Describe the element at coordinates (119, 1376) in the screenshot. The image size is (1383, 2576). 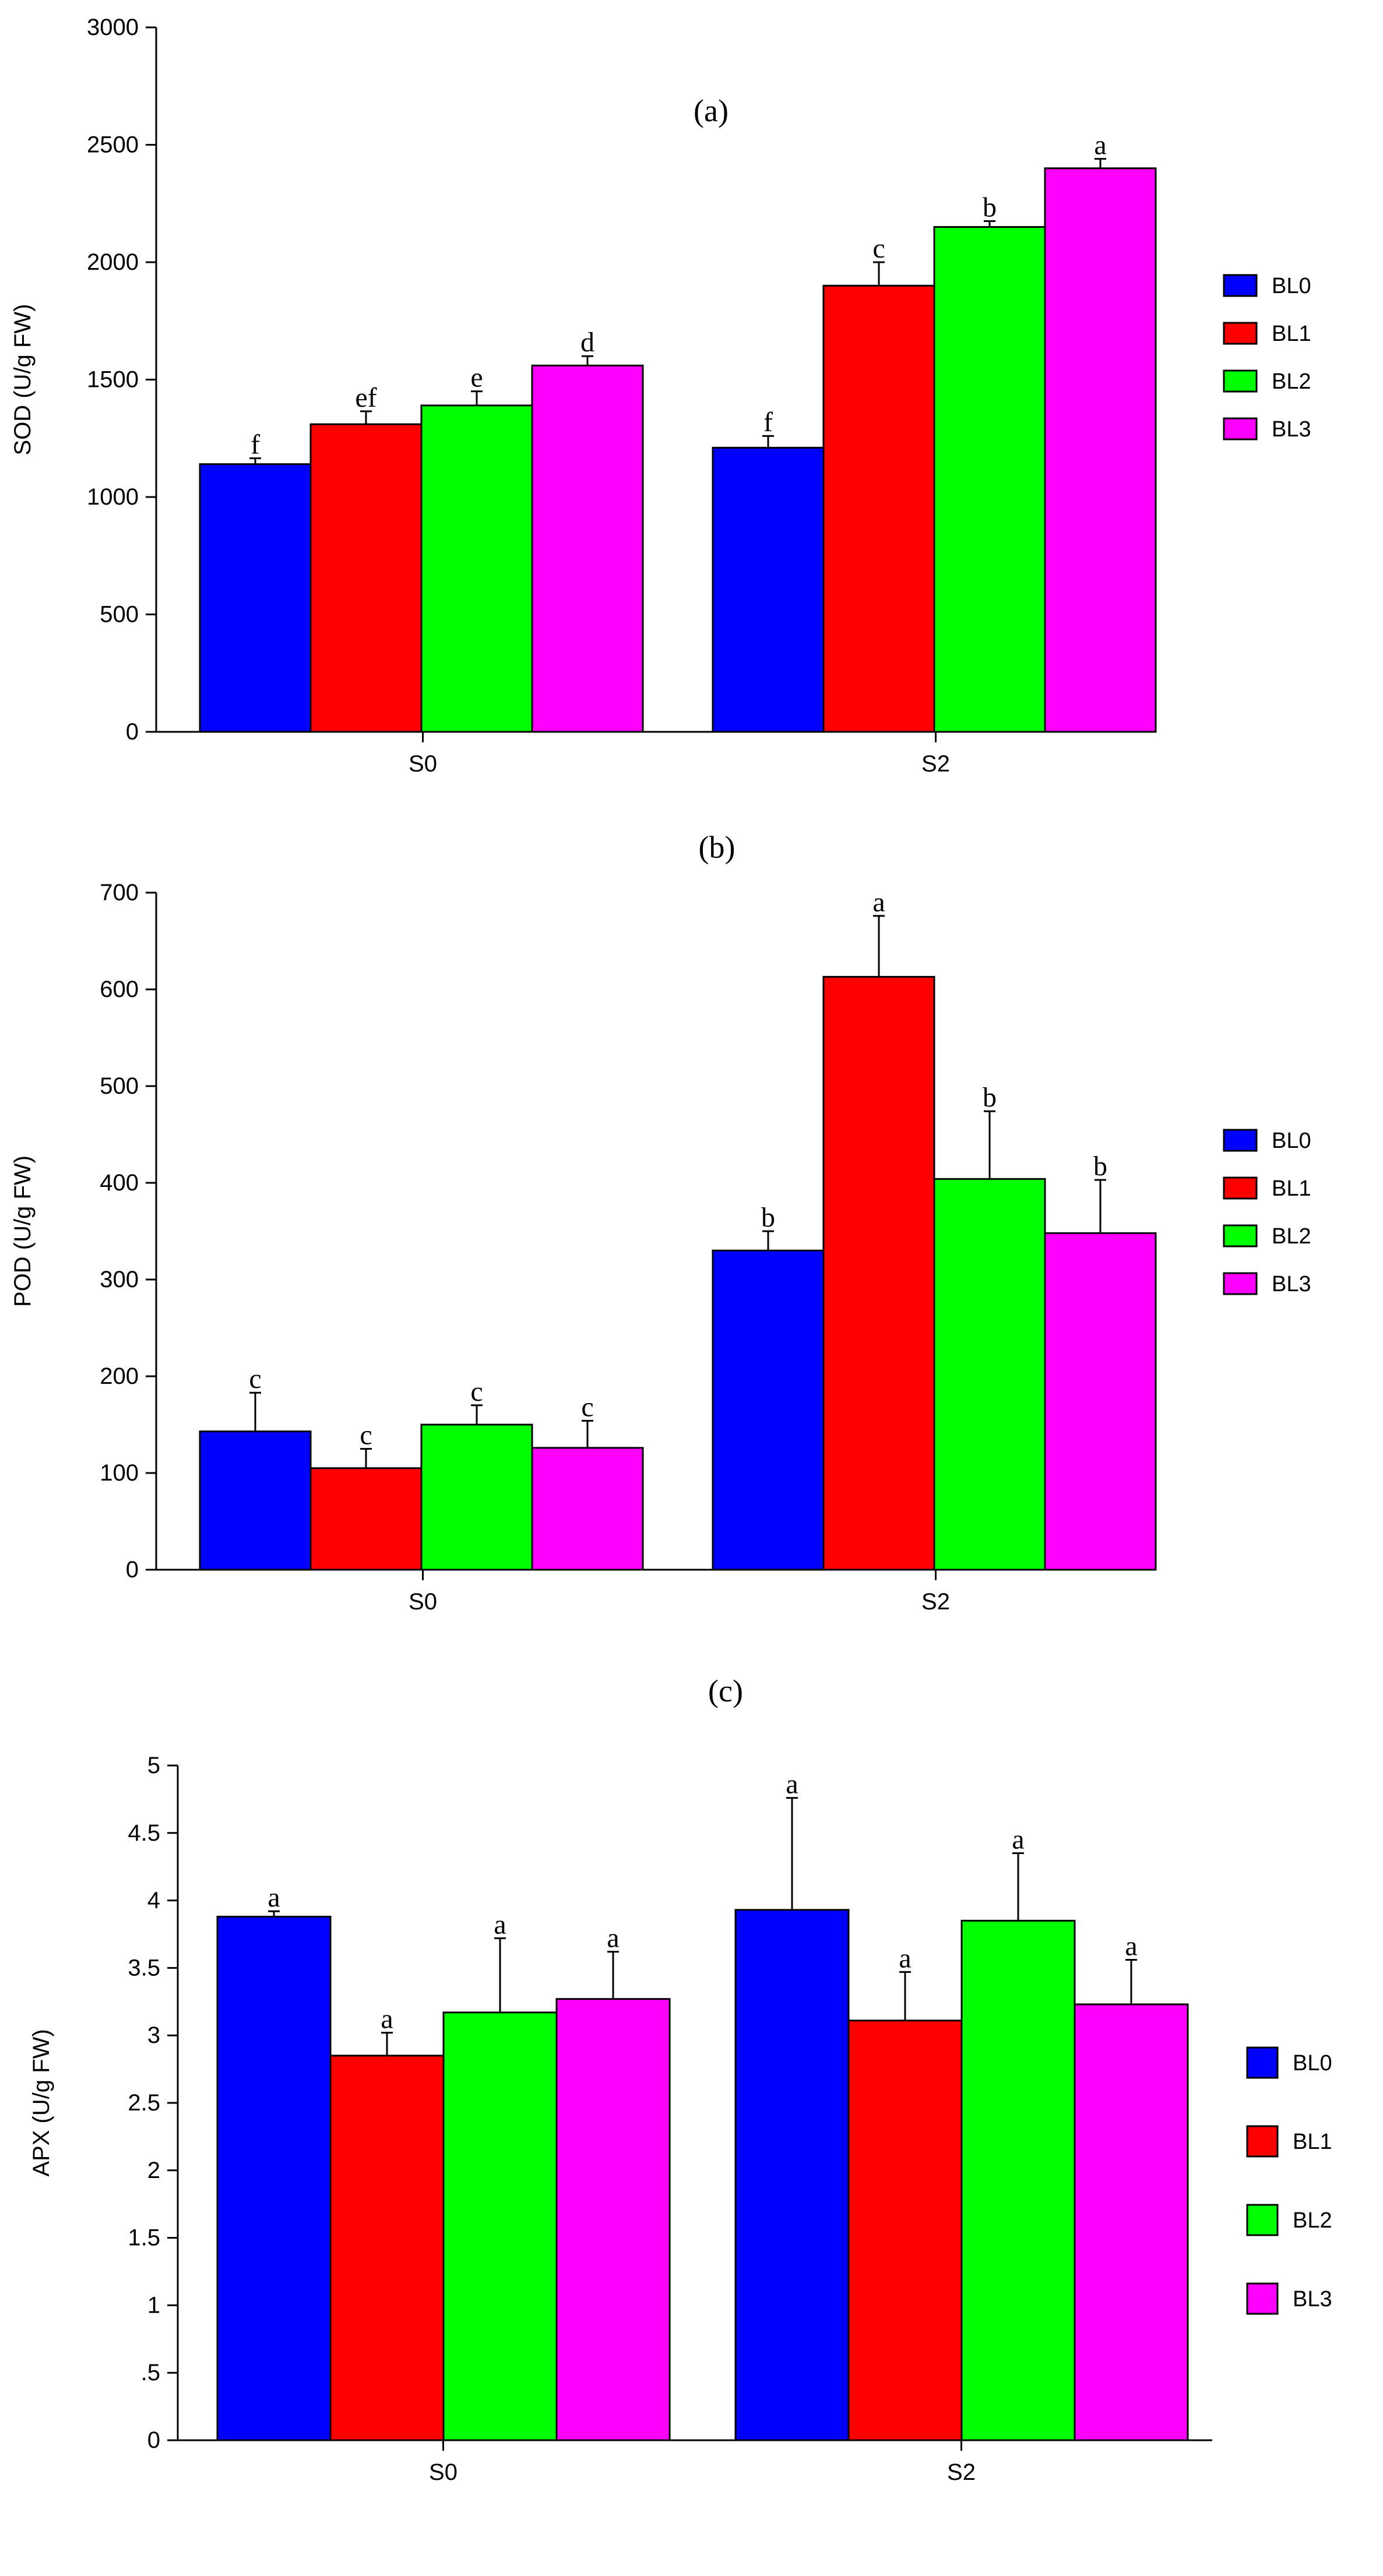
I see `y-tick-label: 200` at that location.